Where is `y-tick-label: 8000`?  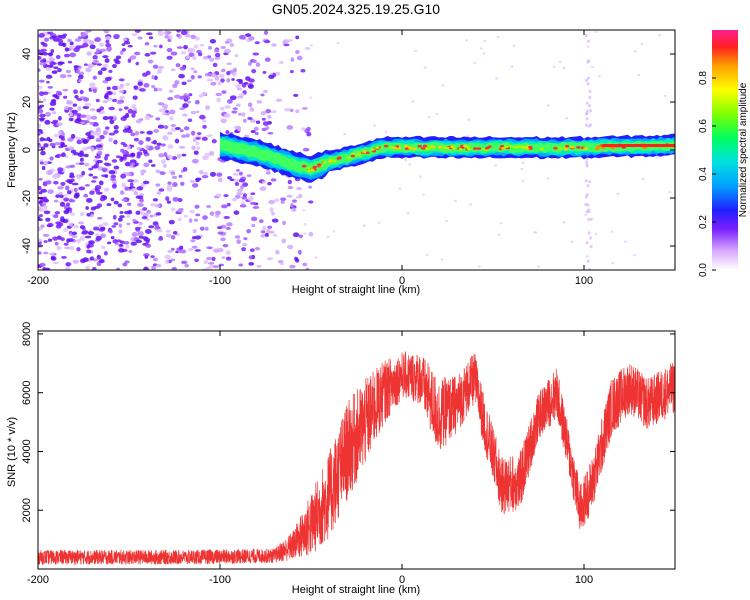 y-tick-label: 8000 is located at coordinates (27, 334).